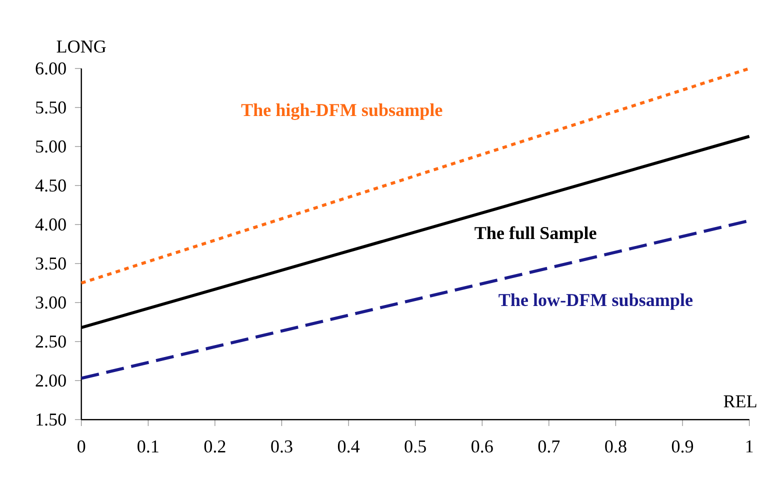 This screenshot has width=775, height=484. Describe the element at coordinates (415, 446) in the screenshot. I see `x-tick-label: 0.5` at that location.